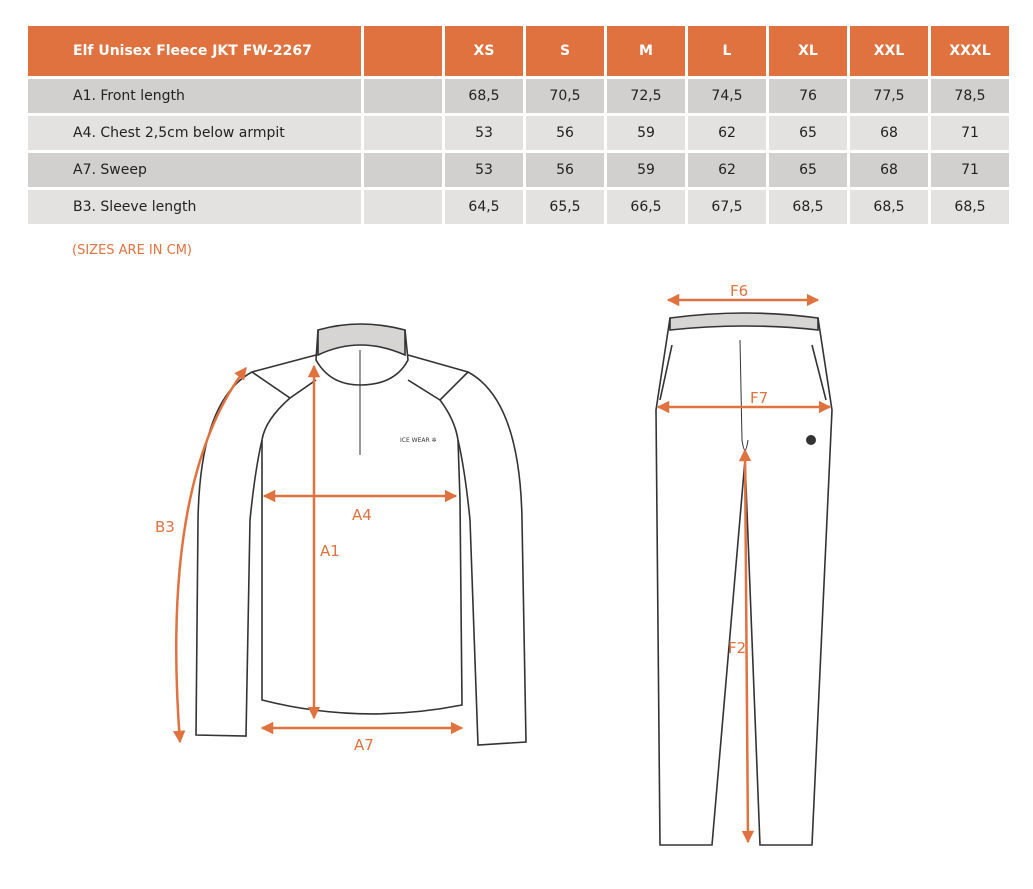  Describe the element at coordinates (209, 555) in the screenshot. I see `b3-arrow` at that location.